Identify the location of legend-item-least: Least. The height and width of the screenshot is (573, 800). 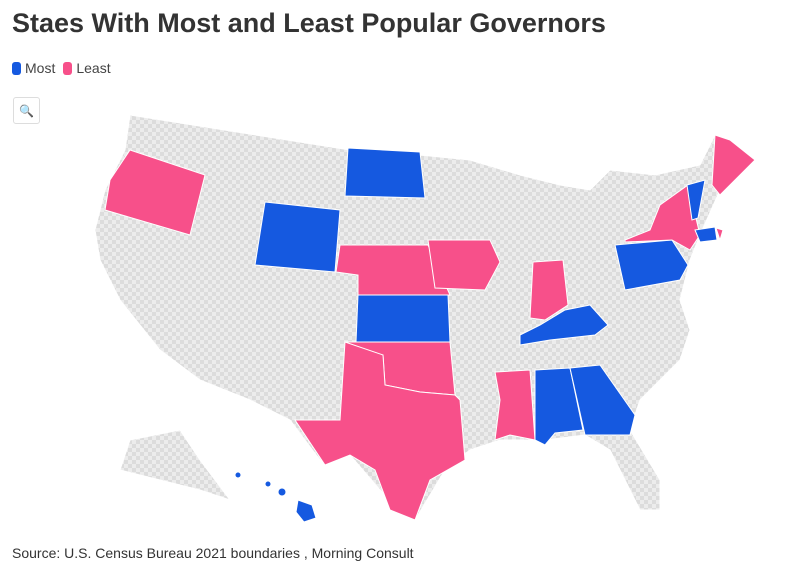
(87, 68).